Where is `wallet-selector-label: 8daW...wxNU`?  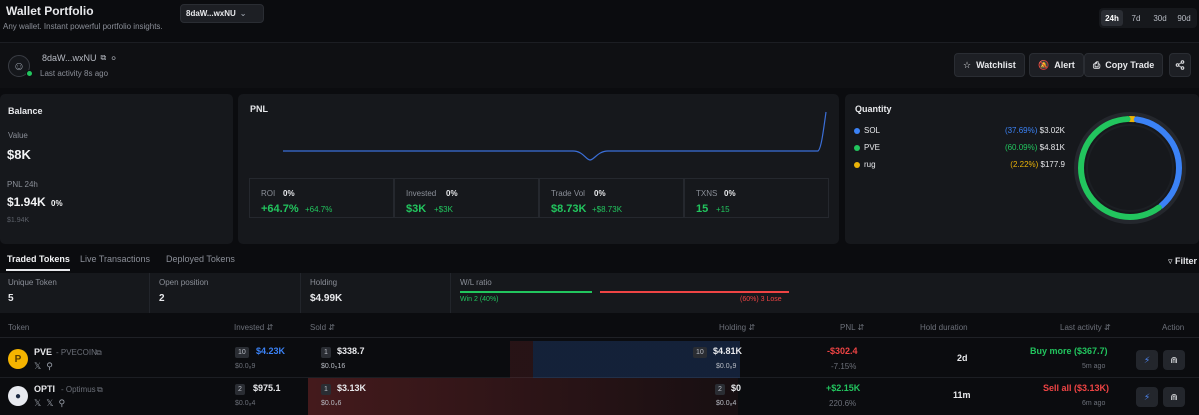
wallet-selector-label: 8daW...wxNU is located at coordinates (211, 13).